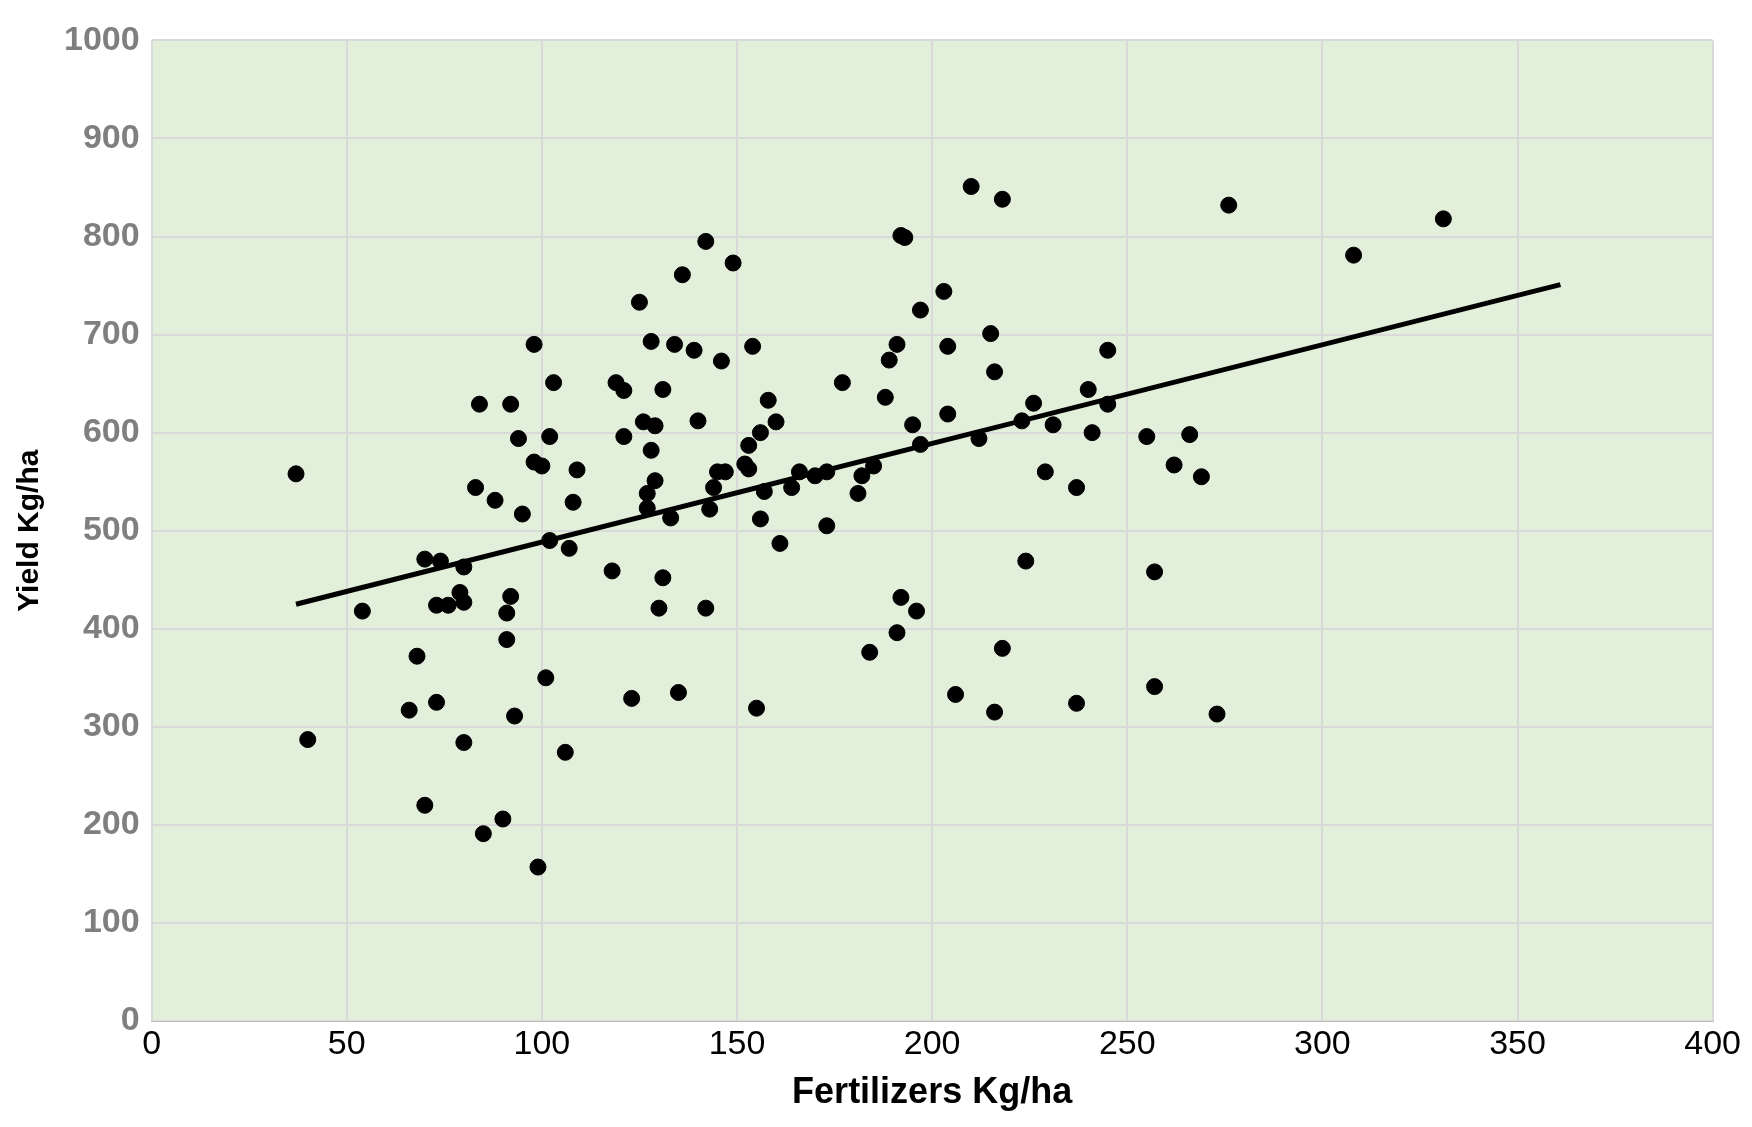  Describe the element at coordinates (111, 626) in the screenshot. I see `y-tick-label: 400` at that location.